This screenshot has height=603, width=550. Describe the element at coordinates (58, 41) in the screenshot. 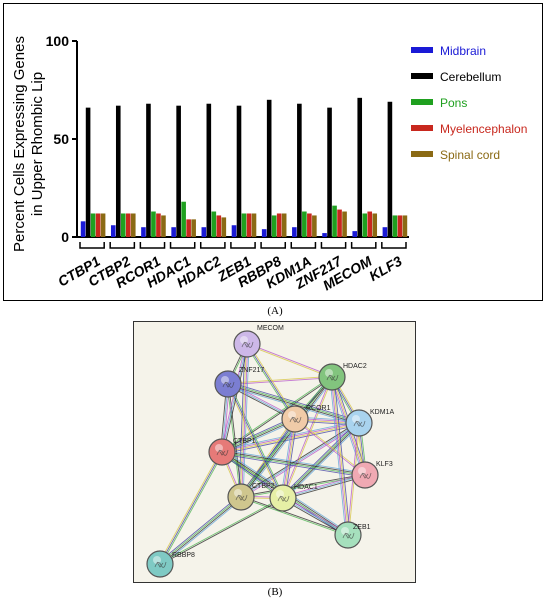

I see `y-tick-label: 100` at that location.